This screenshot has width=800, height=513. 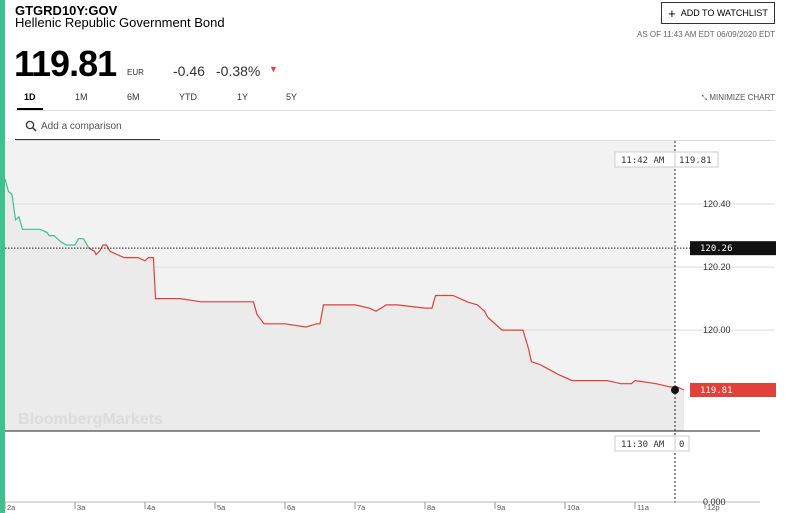 What do you see at coordinates (98, 126) in the screenshot?
I see `search-input` at bounding box center [98, 126].